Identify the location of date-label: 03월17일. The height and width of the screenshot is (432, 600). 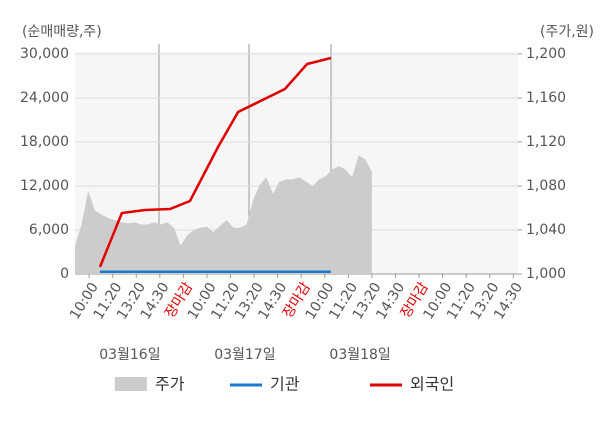
(244, 355).